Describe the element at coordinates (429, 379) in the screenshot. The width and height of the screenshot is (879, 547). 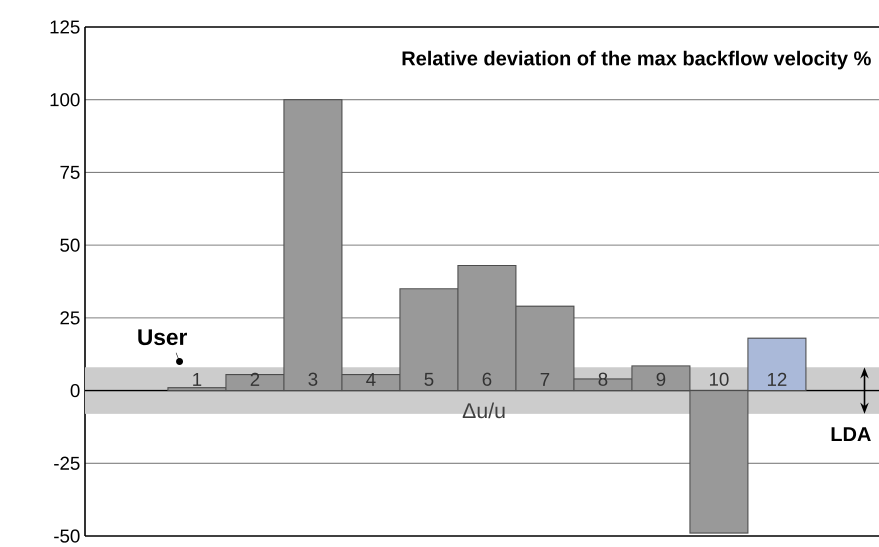
I see `x-tick-label: 5` at that location.